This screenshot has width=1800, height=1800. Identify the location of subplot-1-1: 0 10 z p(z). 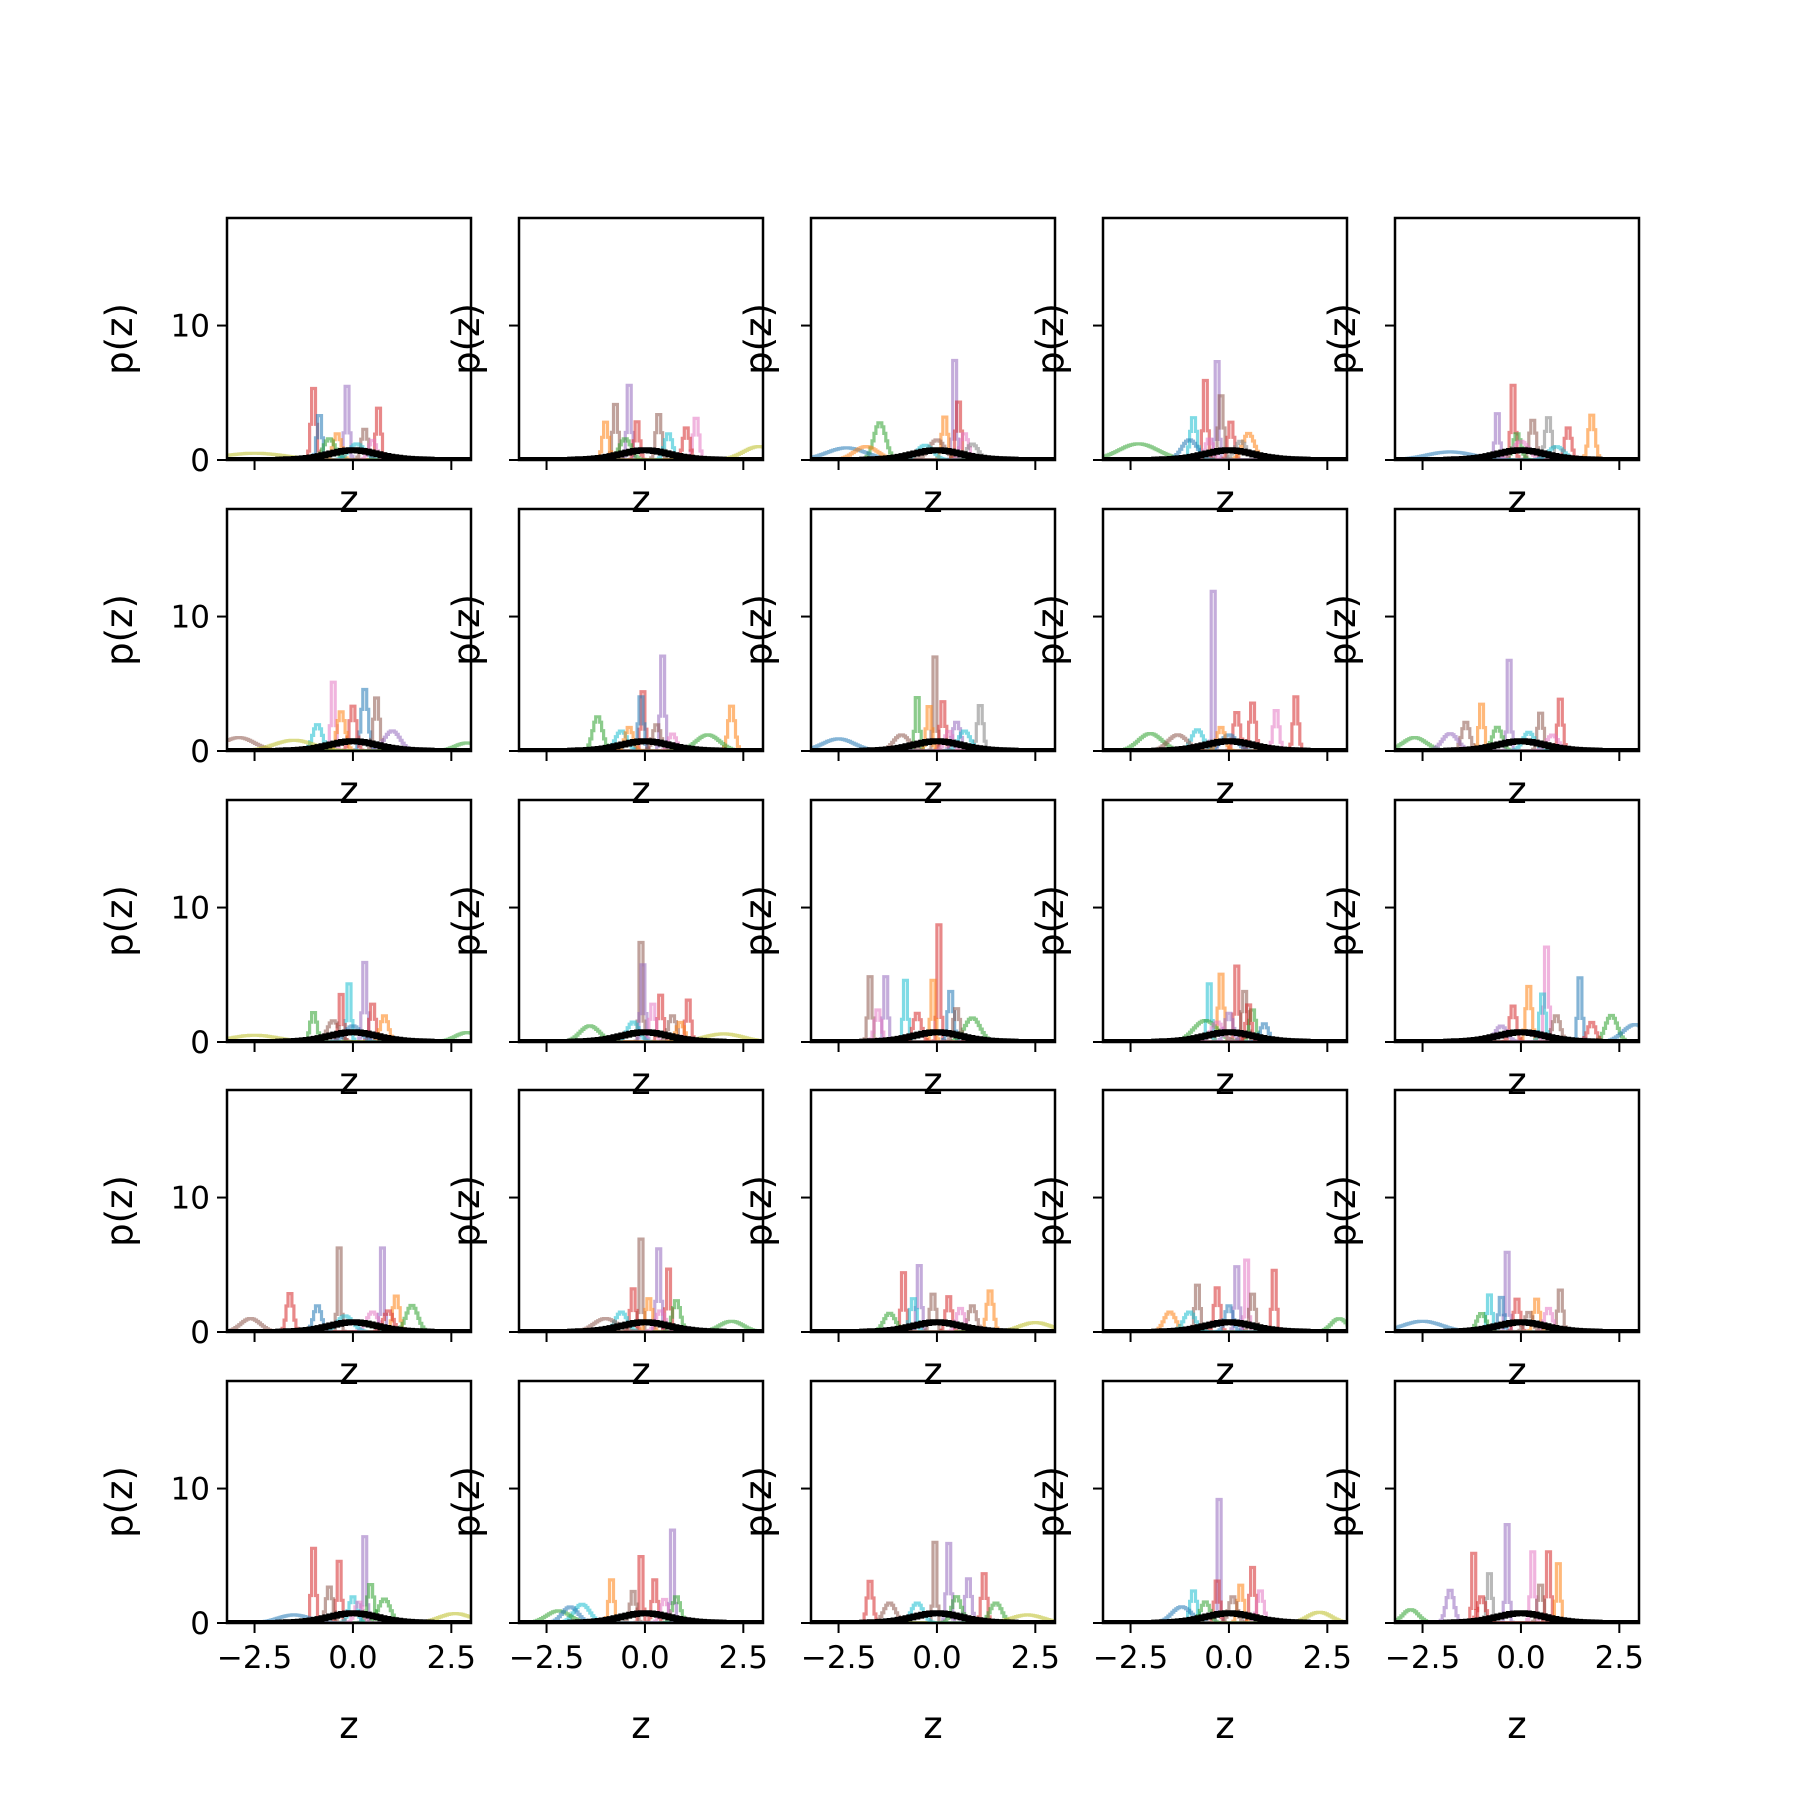
(285, 368).